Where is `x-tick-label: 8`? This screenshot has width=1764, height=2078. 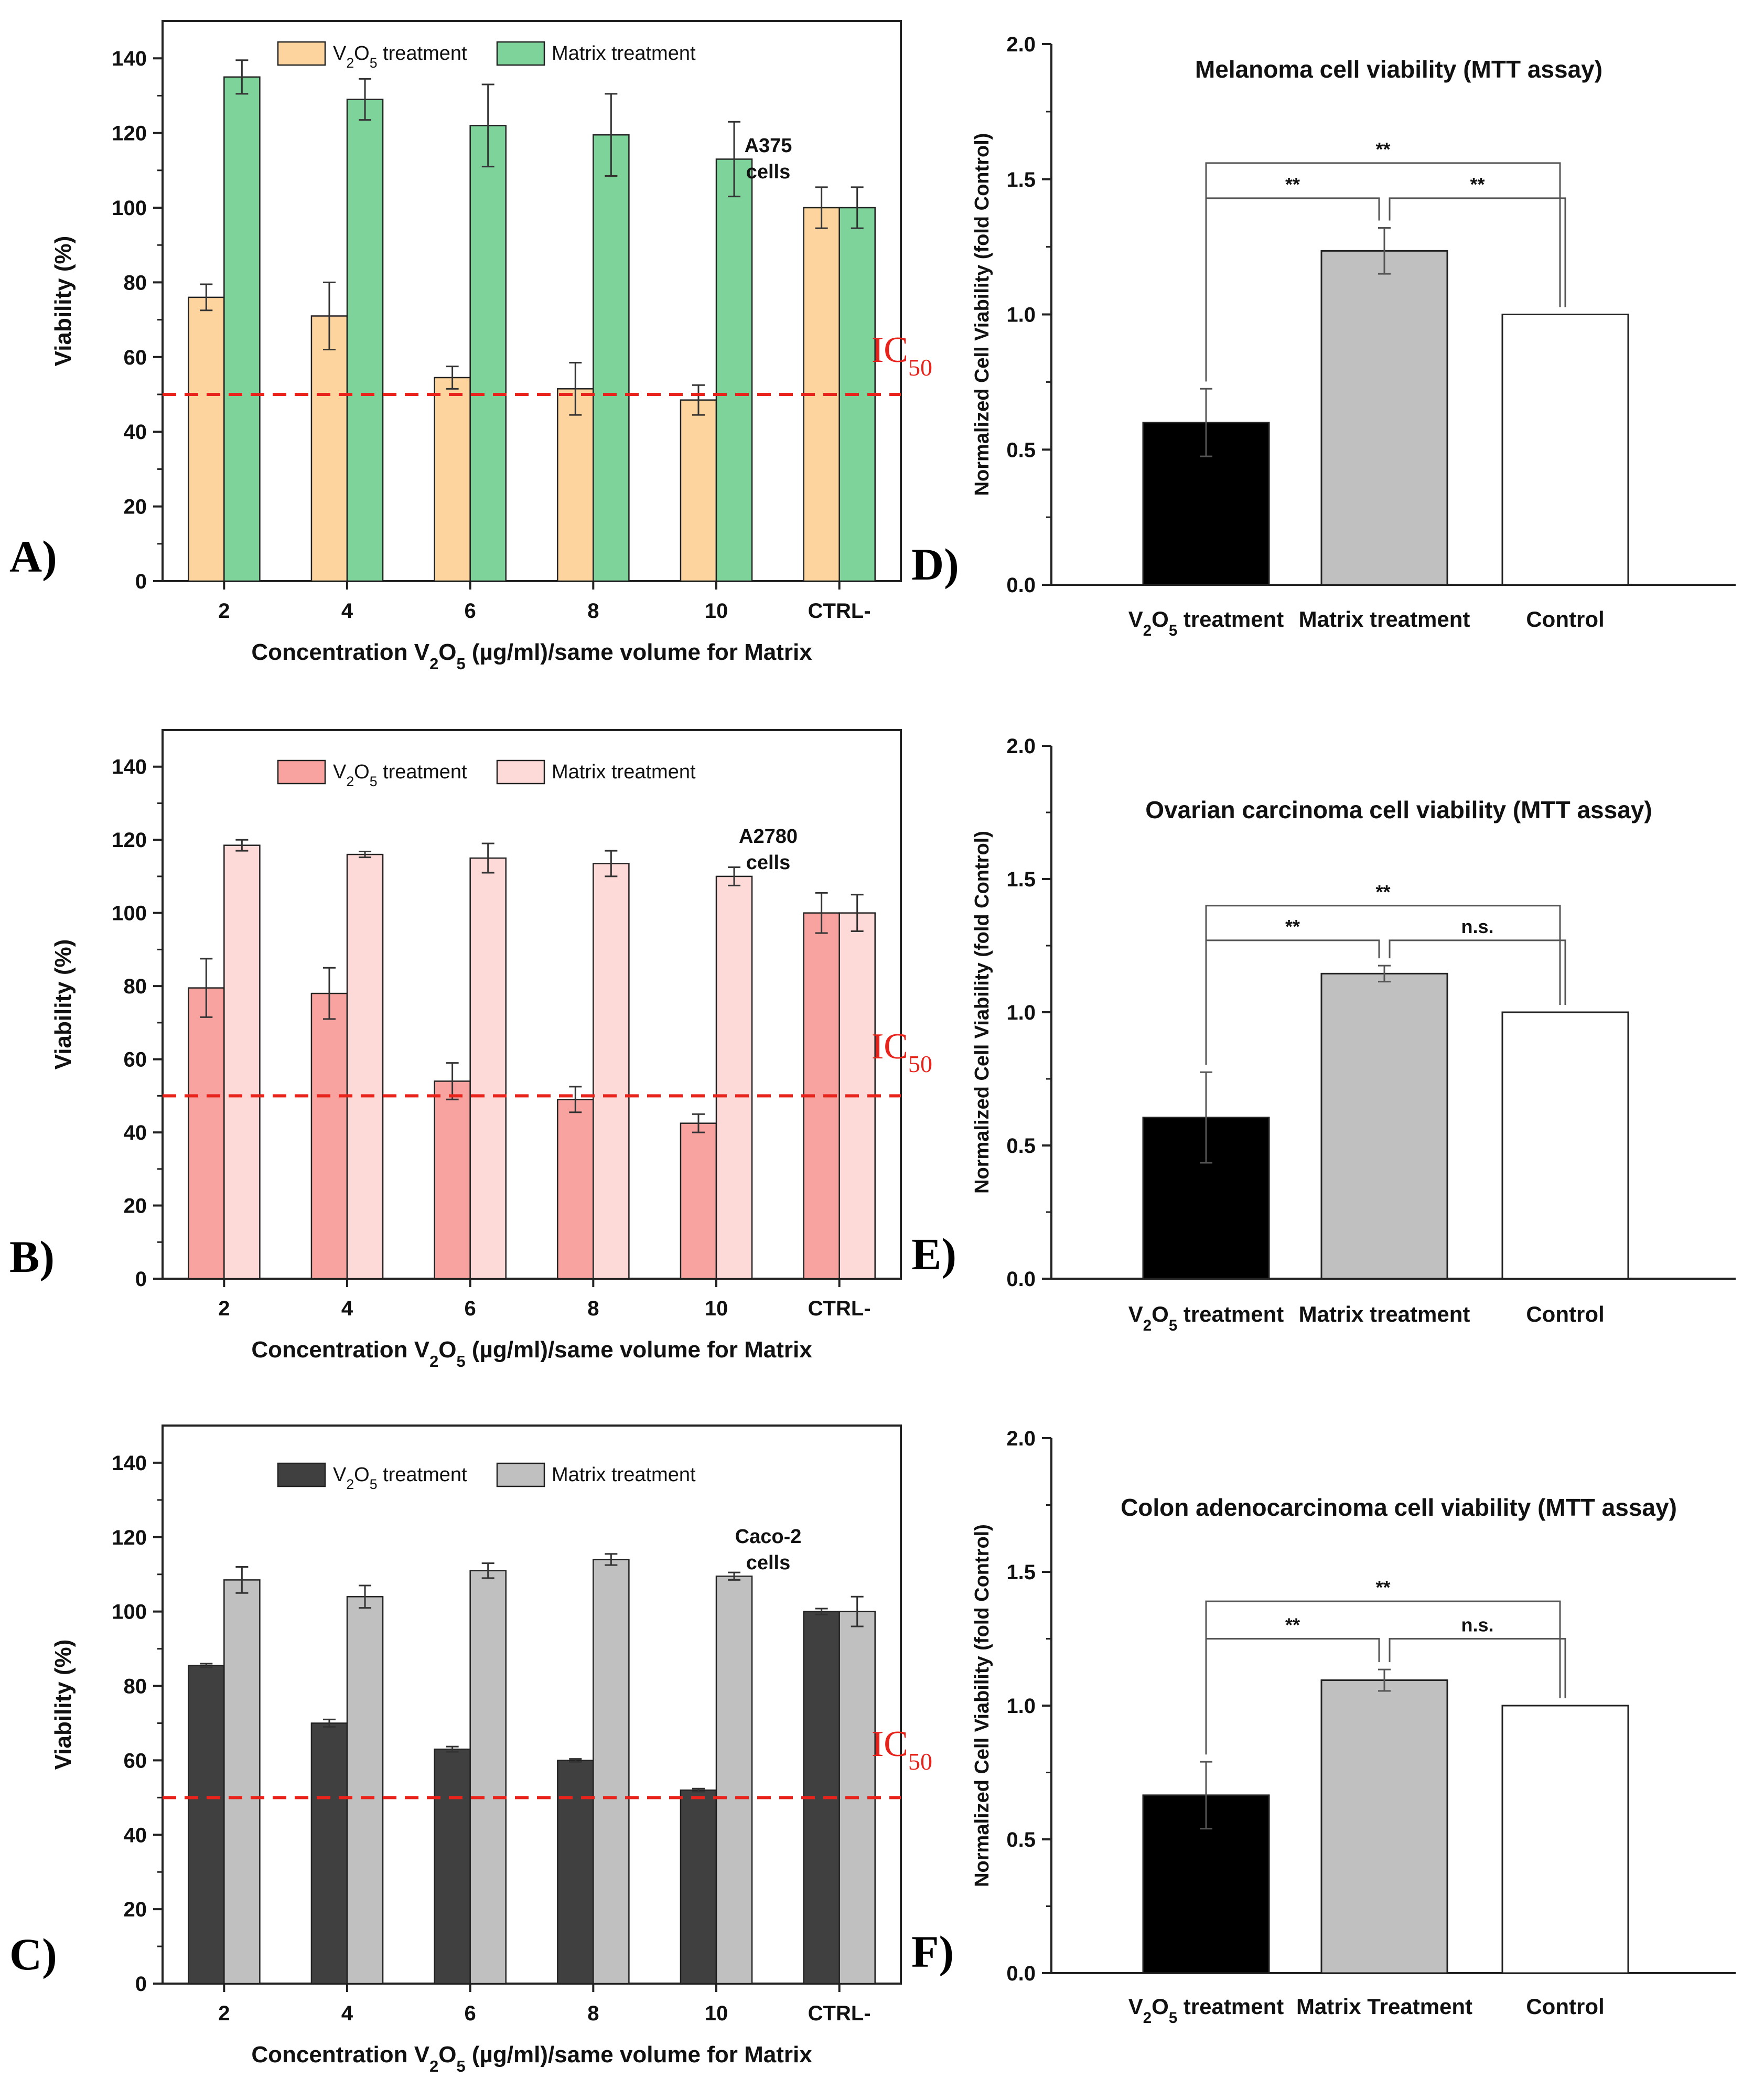 x-tick-label: 8 is located at coordinates (593, 1308).